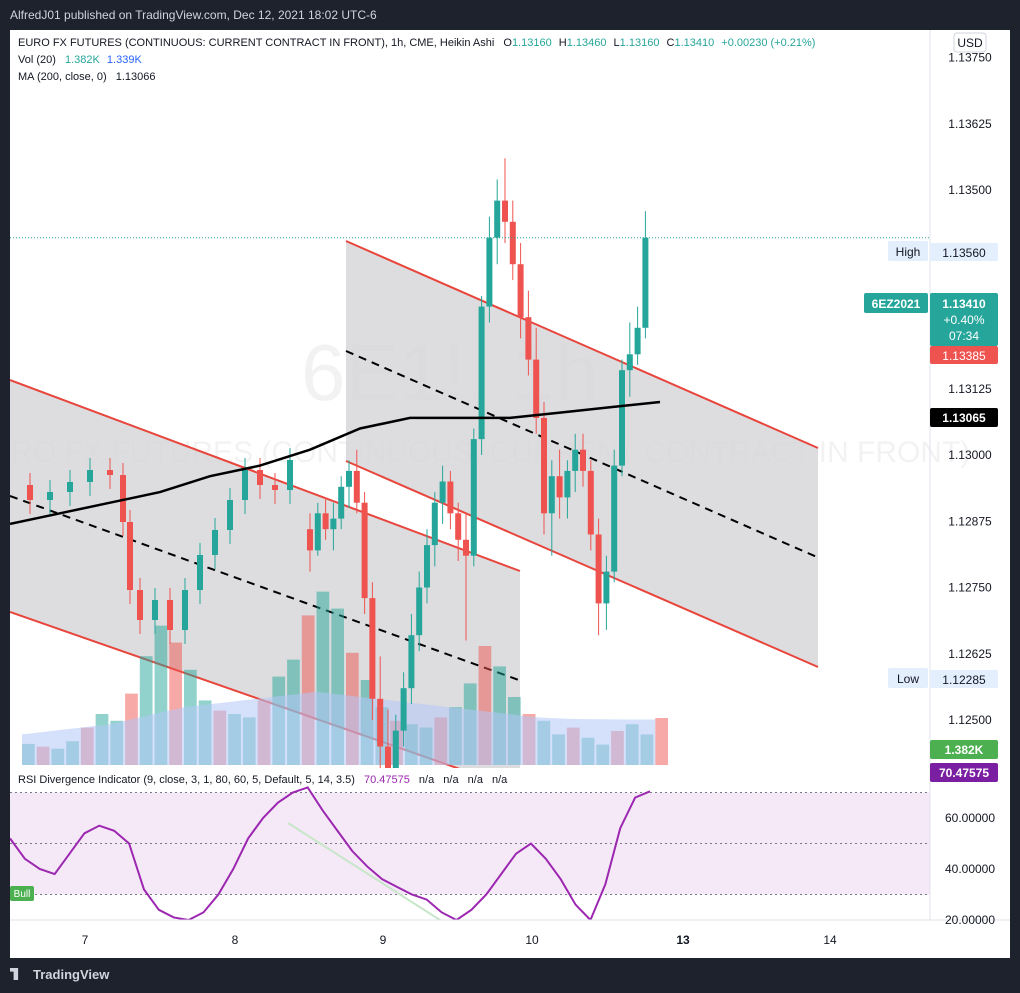 Image resolution: width=1020 pixels, height=993 pixels. What do you see at coordinates (970, 58) in the screenshot?
I see `price-tick-label: 1.13750` at bounding box center [970, 58].